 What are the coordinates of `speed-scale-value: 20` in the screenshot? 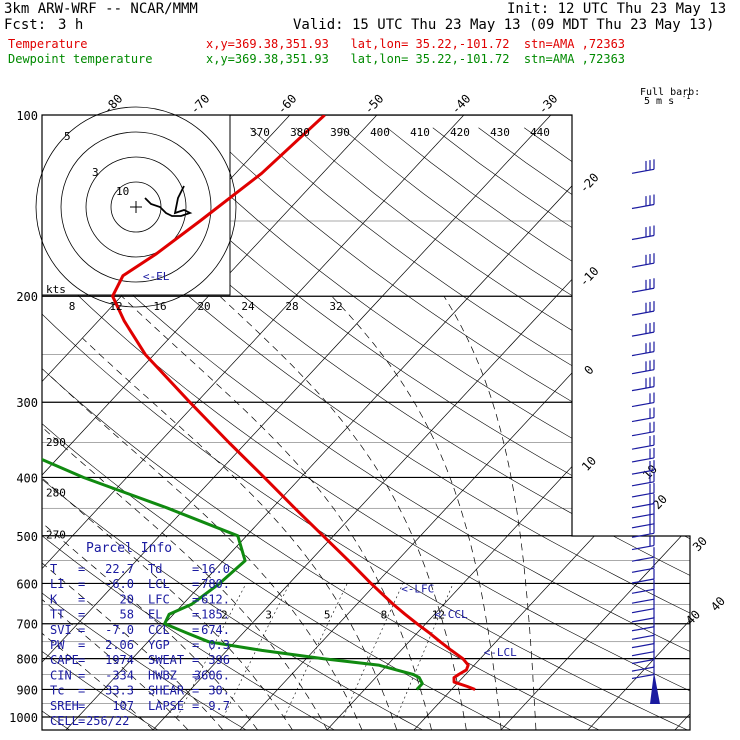 It's located at (660, 502).